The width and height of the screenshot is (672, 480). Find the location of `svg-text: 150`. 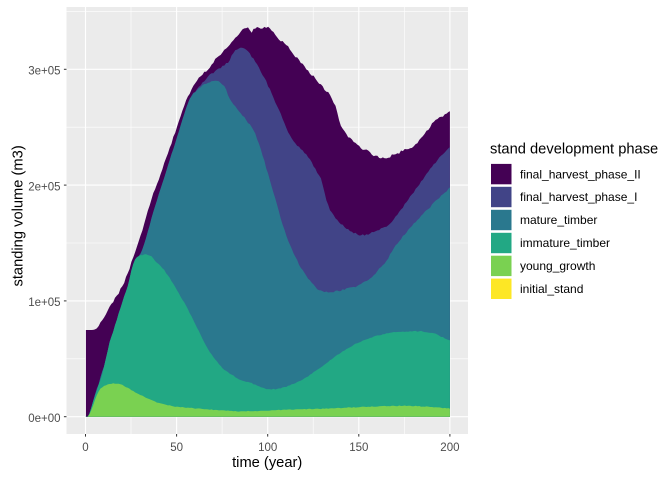

svg-text: 150 is located at coordinates (358, 448).